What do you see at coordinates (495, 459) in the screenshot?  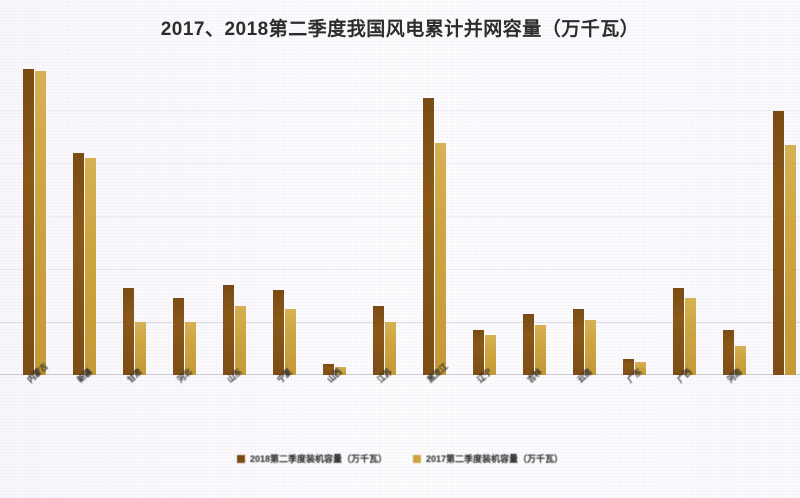 I see `legend-label-2017: 2017第二季度装机容量（万千瓦）` at bounding box center [495, 459].